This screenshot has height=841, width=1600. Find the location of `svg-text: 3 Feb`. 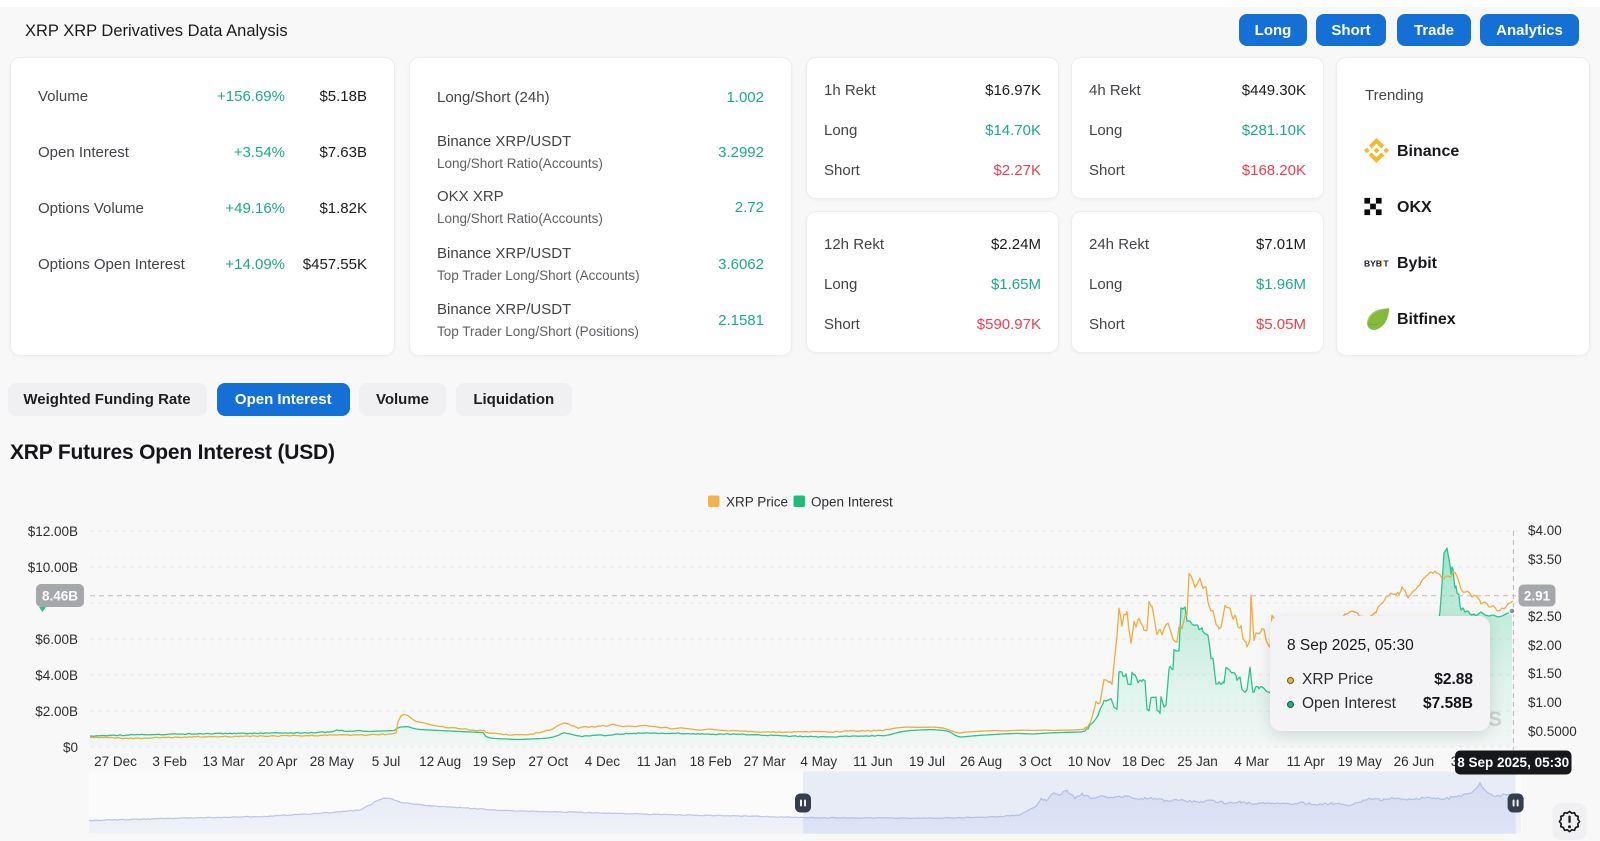

svg-text: 3 Feb is located at coordinates (169, 761).